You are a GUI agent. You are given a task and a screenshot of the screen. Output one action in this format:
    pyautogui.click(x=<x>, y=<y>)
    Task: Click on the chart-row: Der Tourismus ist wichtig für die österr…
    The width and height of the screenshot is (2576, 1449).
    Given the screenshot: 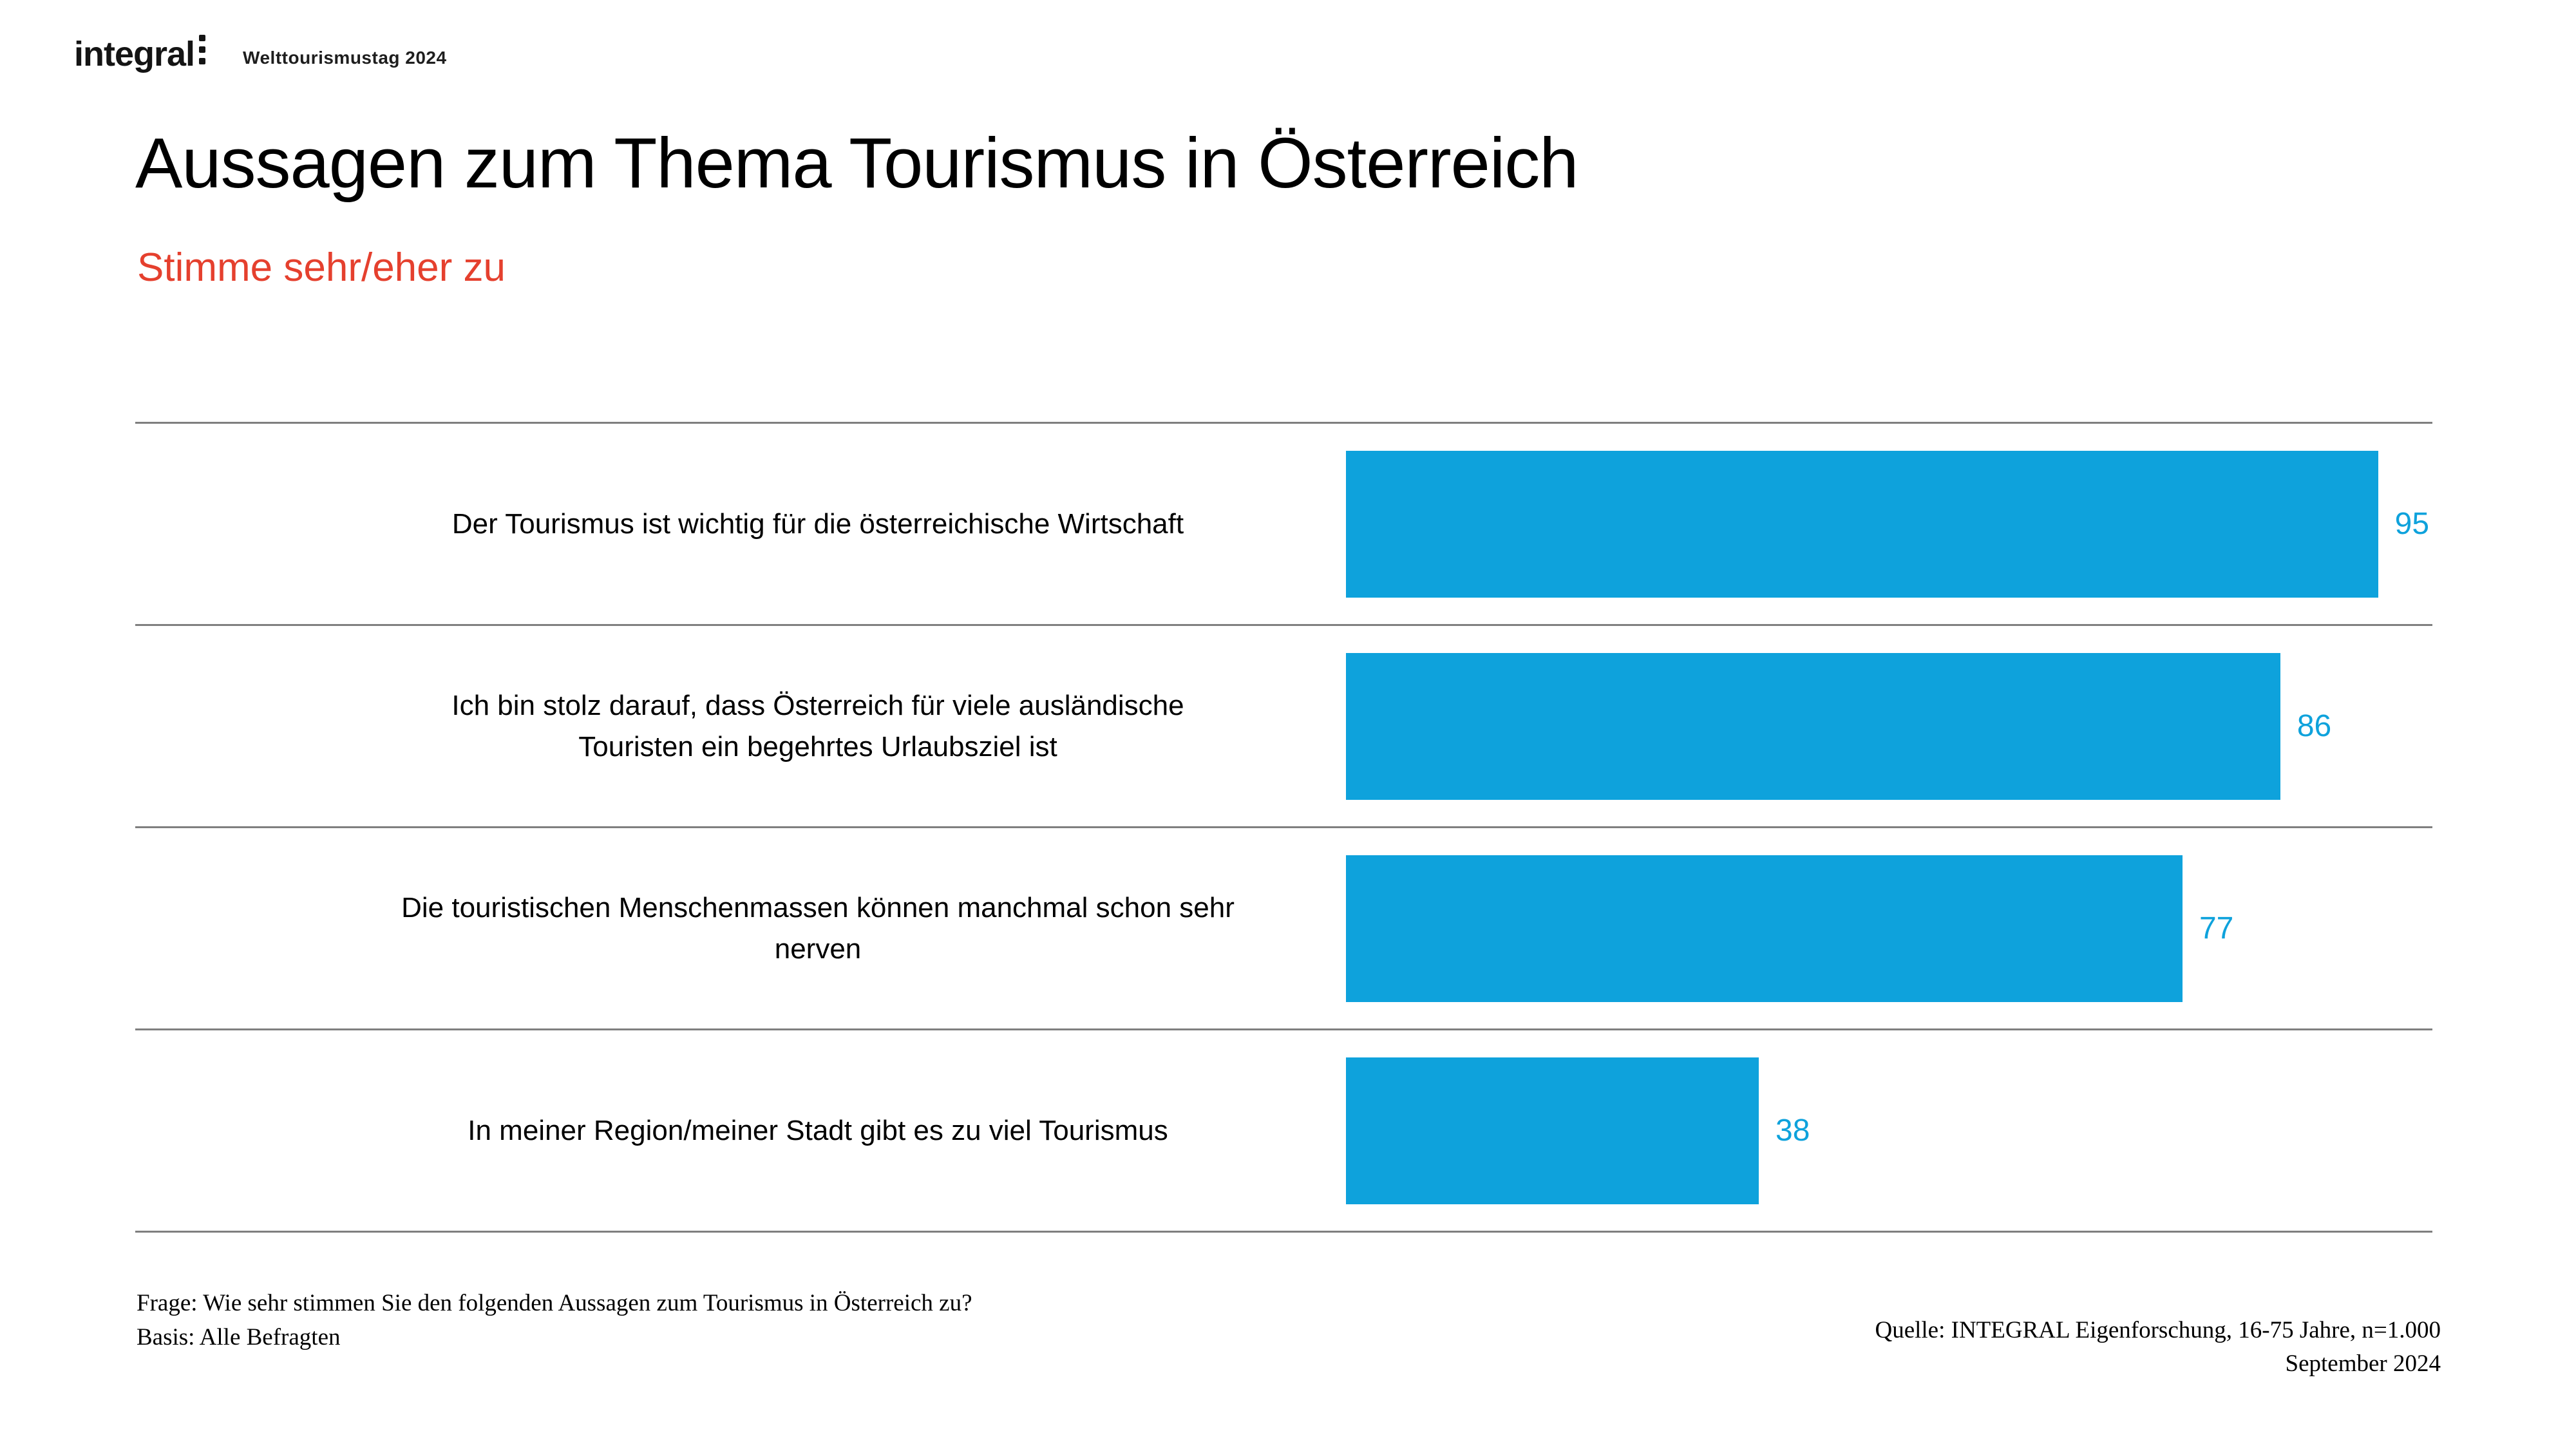 What is the action you would take?
    pyautogui.click(x=1284, y=523)
    